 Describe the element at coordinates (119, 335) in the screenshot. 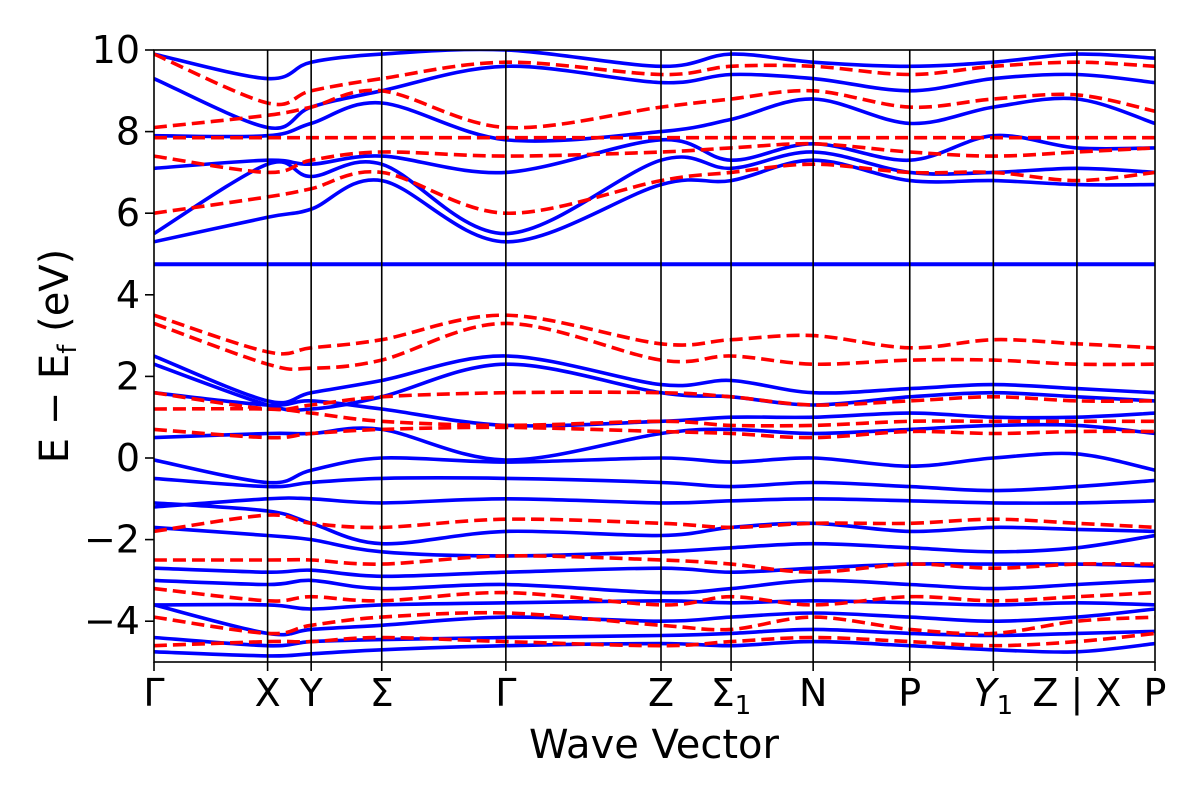

I see `y-axis-ticks: −4 −2 0 2 4 6 8 10` at that location.